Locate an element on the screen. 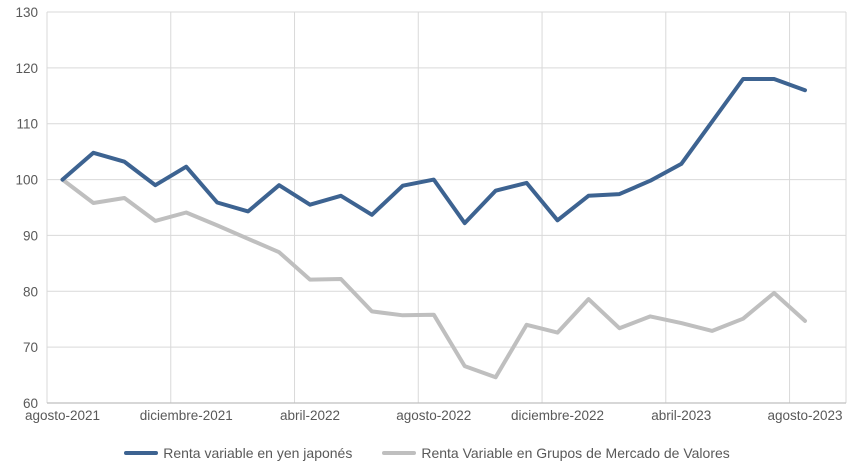 The height and width of the screenshot is (468, 854). y-axis-tick-label: 60 is located at coordinates (30, 403).